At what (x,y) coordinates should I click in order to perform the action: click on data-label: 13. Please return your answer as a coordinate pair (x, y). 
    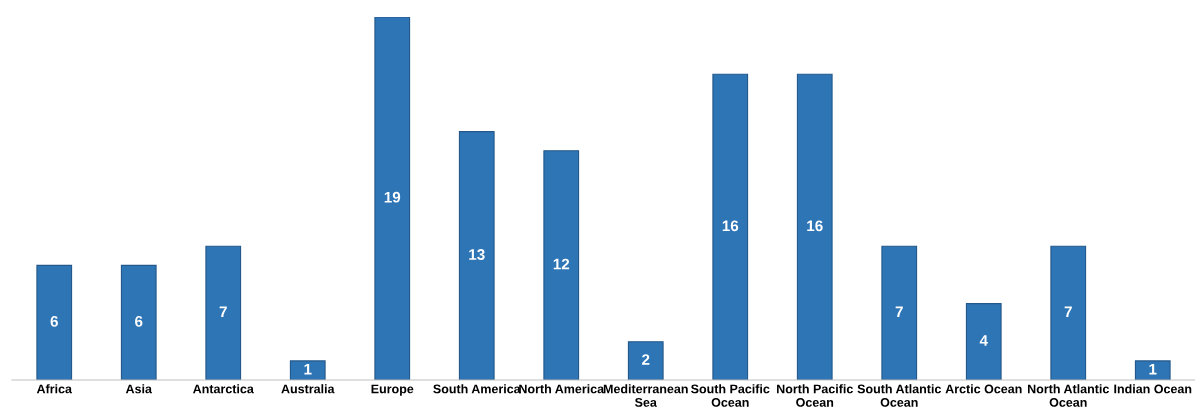
    Looking at the image, I should click on (477, 254).